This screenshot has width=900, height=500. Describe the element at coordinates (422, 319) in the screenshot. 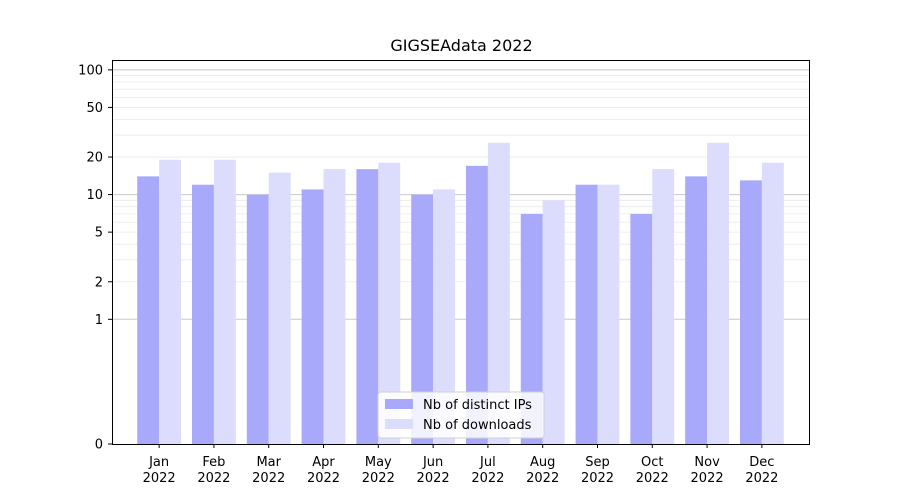

I see `bar-nb-of-distinct-ips-jun` at that location.